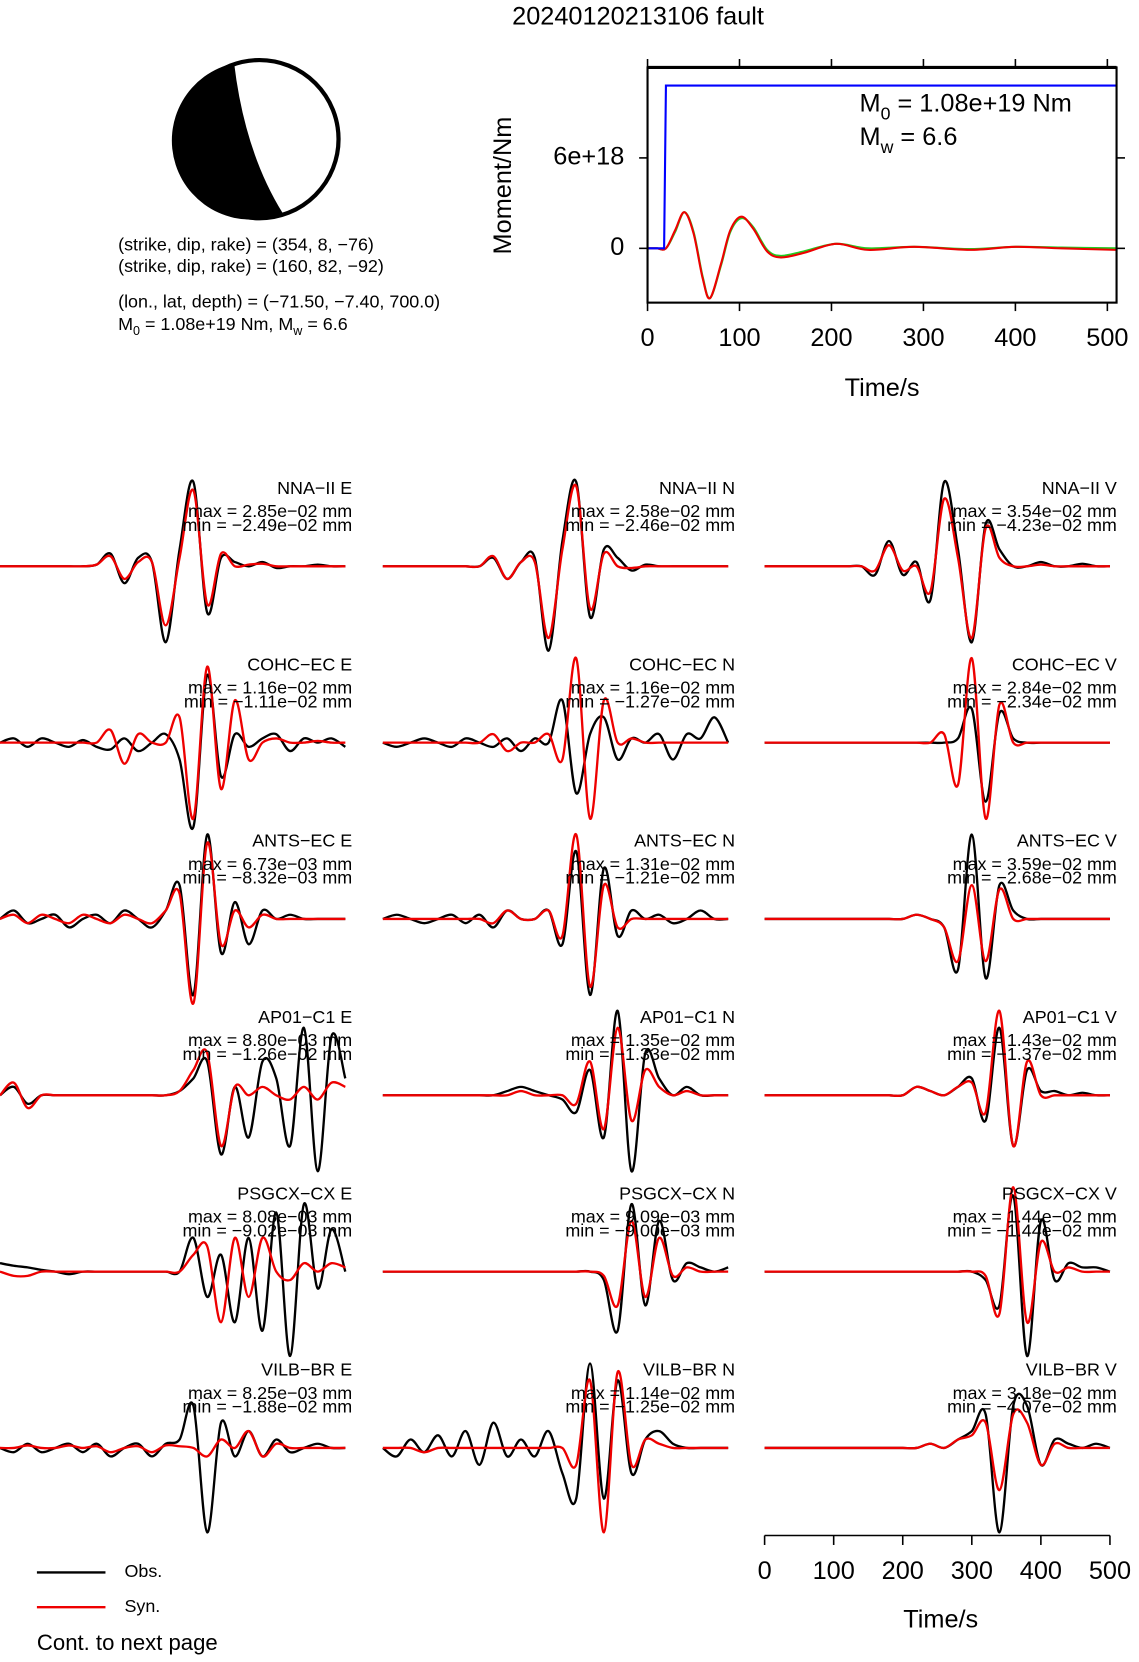 The width and height of the screenshot is (1139, 1662). I want to click on station-label: VILB−BR N, so click(689, 1370).